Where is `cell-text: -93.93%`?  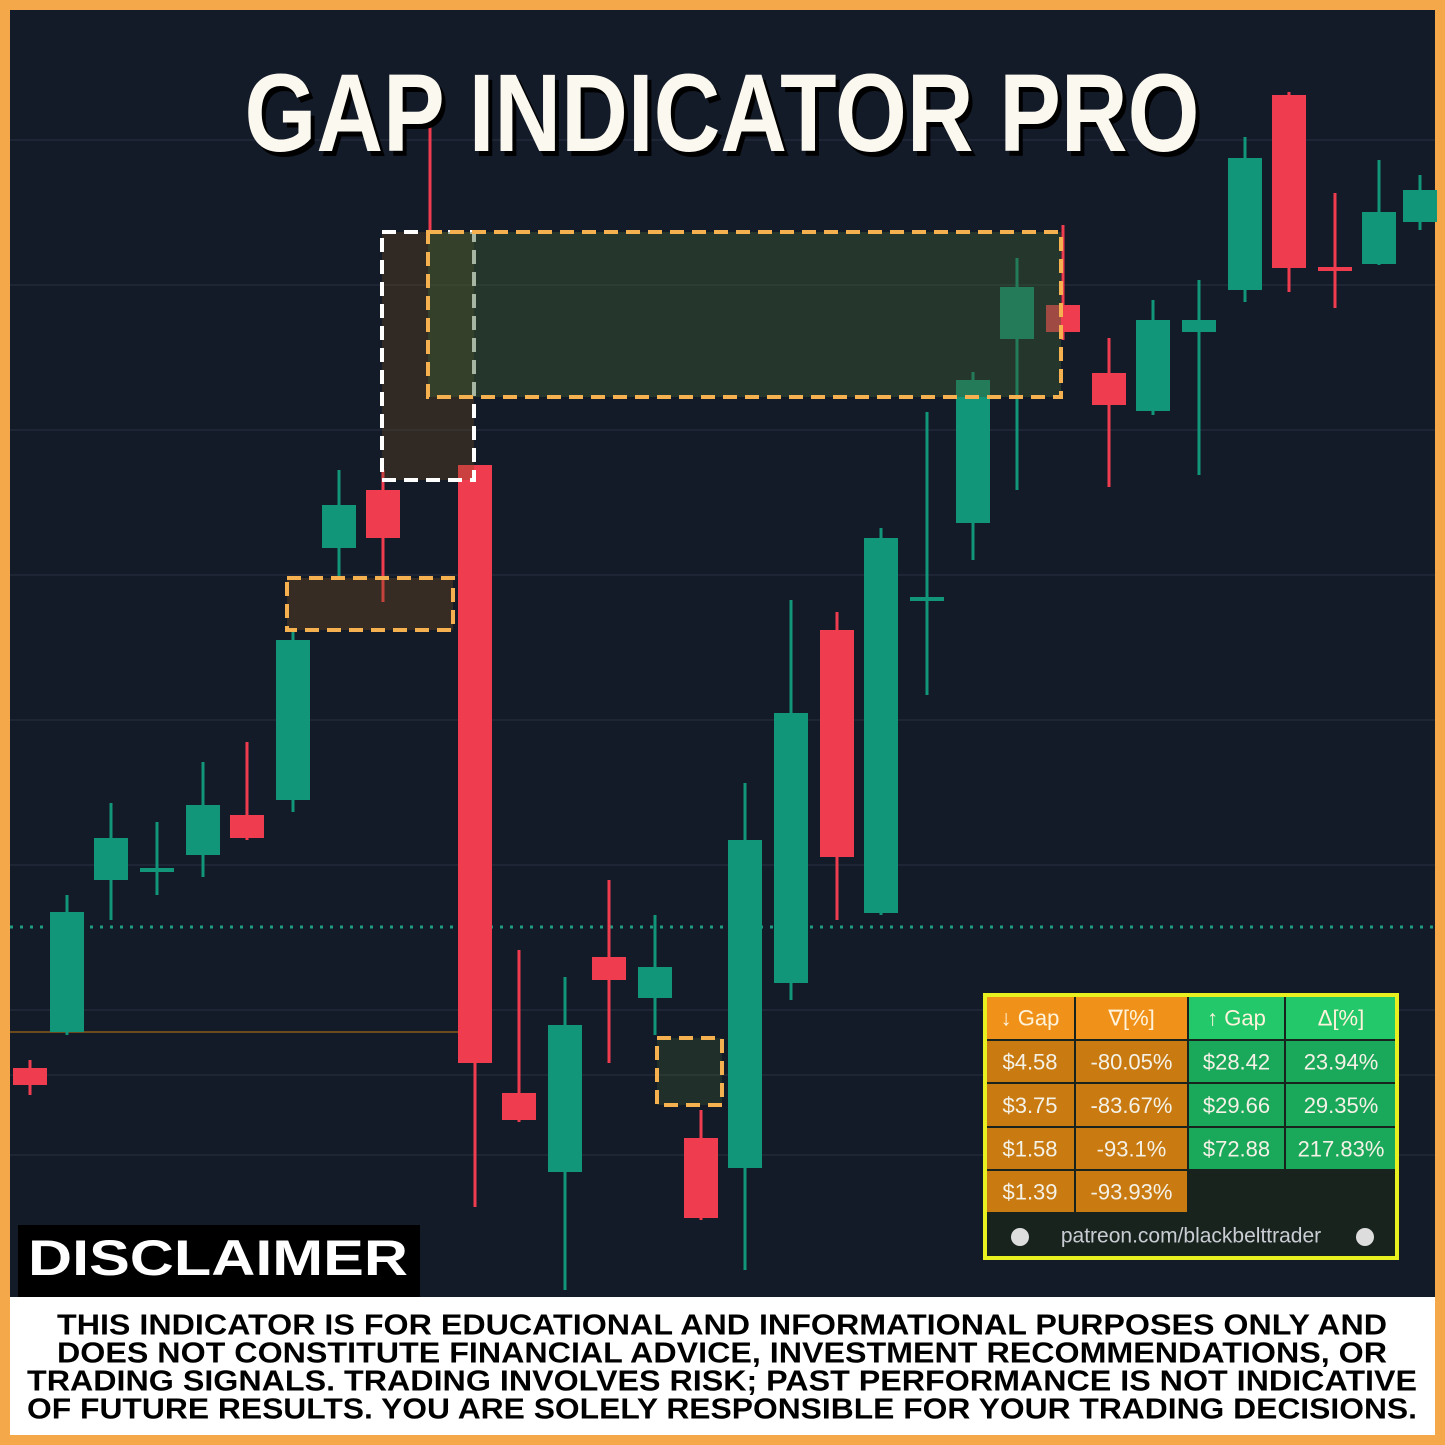 cell-text: -93.93% is located at coordinates (1132, 1191).